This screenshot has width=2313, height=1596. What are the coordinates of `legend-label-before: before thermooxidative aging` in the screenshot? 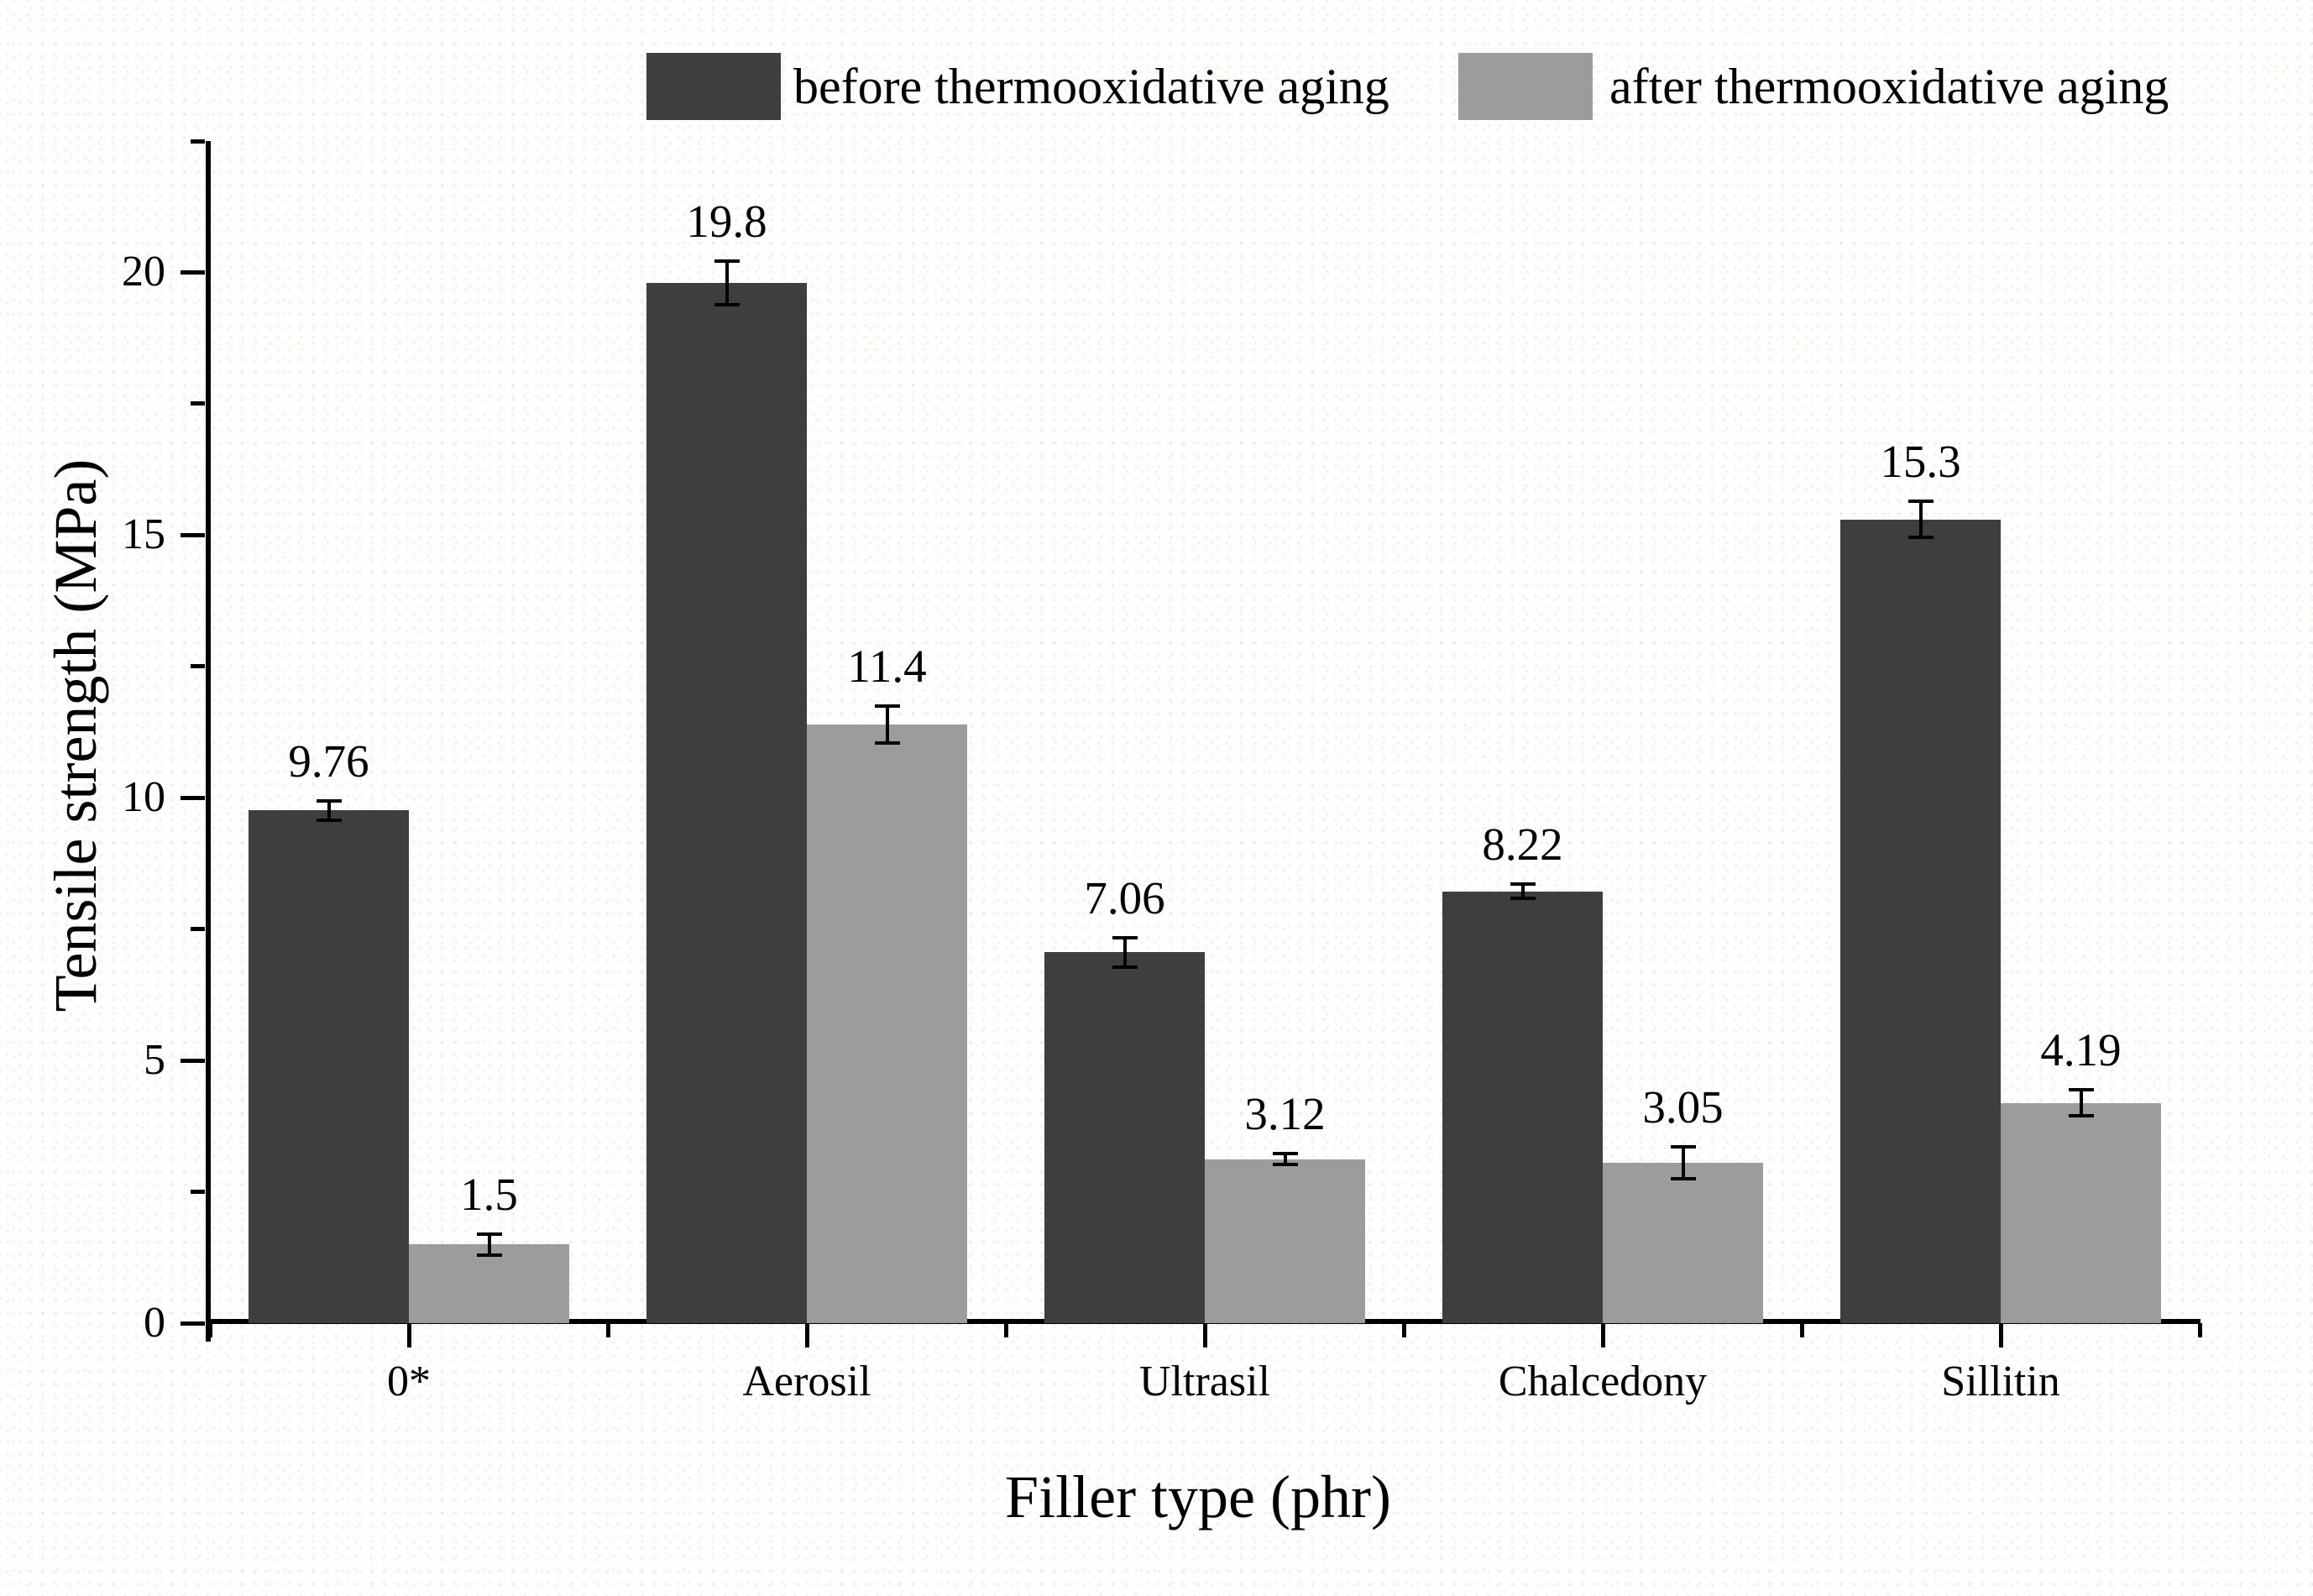 It's located at (1091, 86).